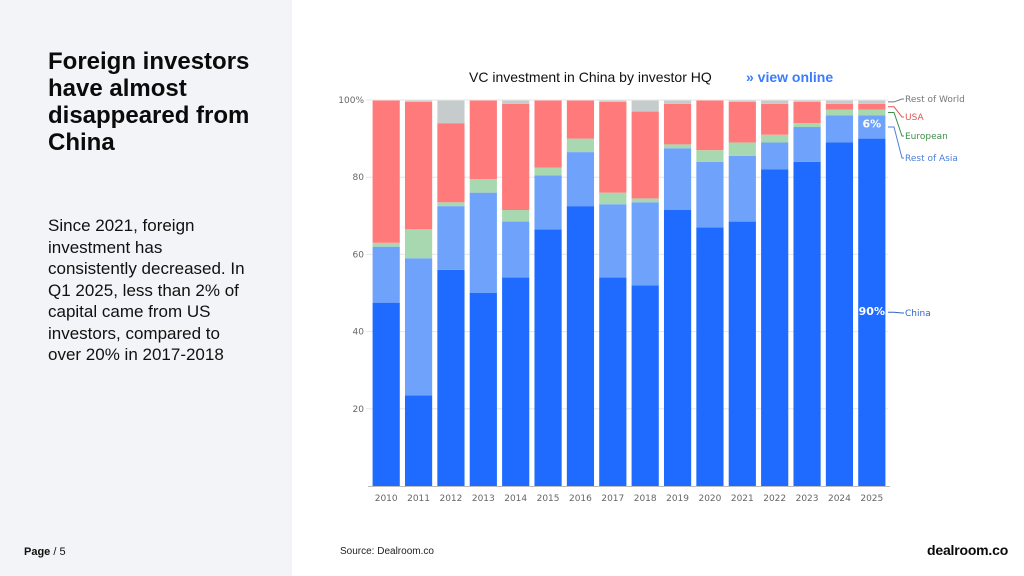  Describe the element at coordinates (775, 138) in the screenshot. I see `bar-european-2022` at that location.